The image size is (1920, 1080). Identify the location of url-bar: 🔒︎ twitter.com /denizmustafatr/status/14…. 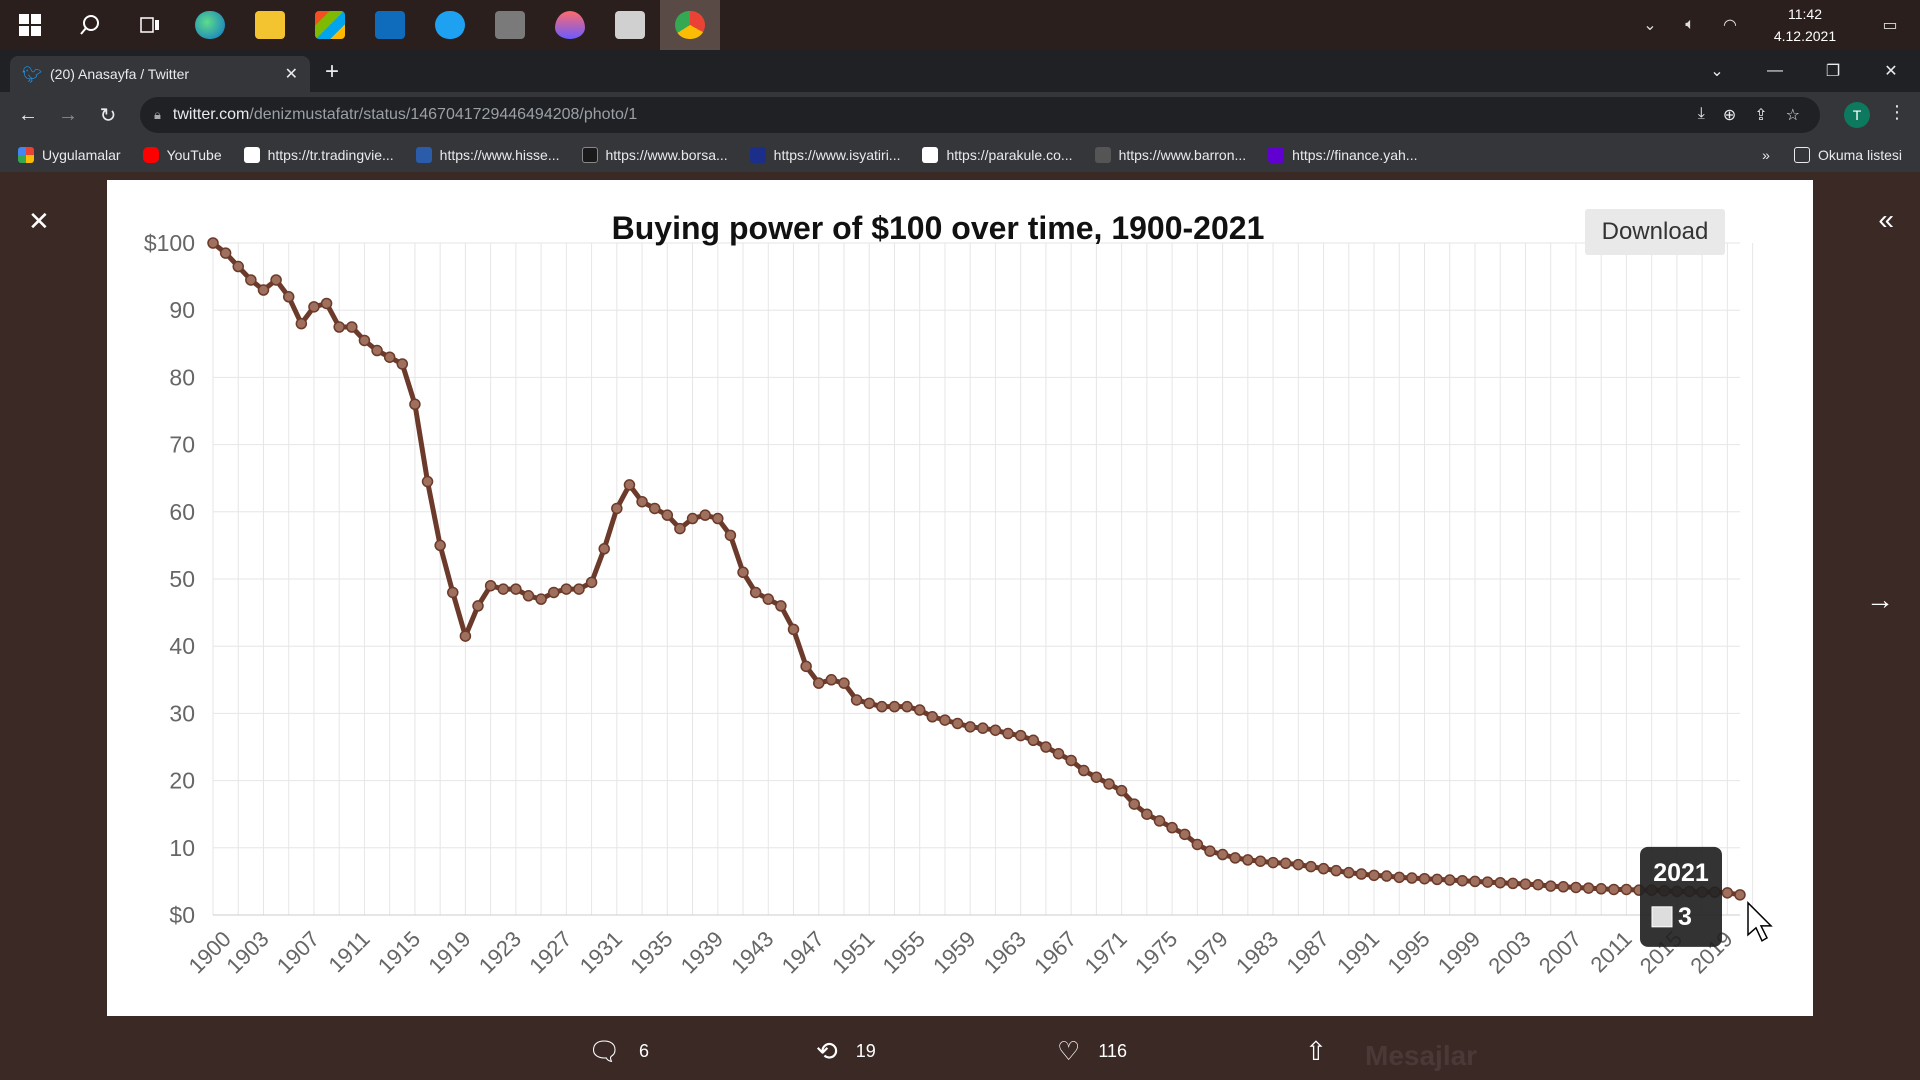
(980, 115).